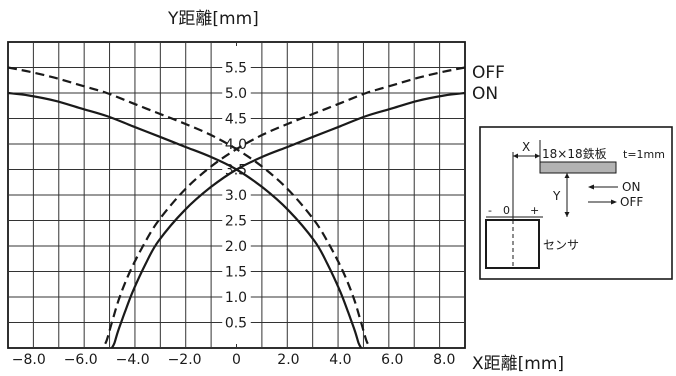 Image resolution: width=676 pixels, height=376 pixels. Describe the element at coordinates (614, 202) in the screenshot. I see `off-arrow-head` at that location.